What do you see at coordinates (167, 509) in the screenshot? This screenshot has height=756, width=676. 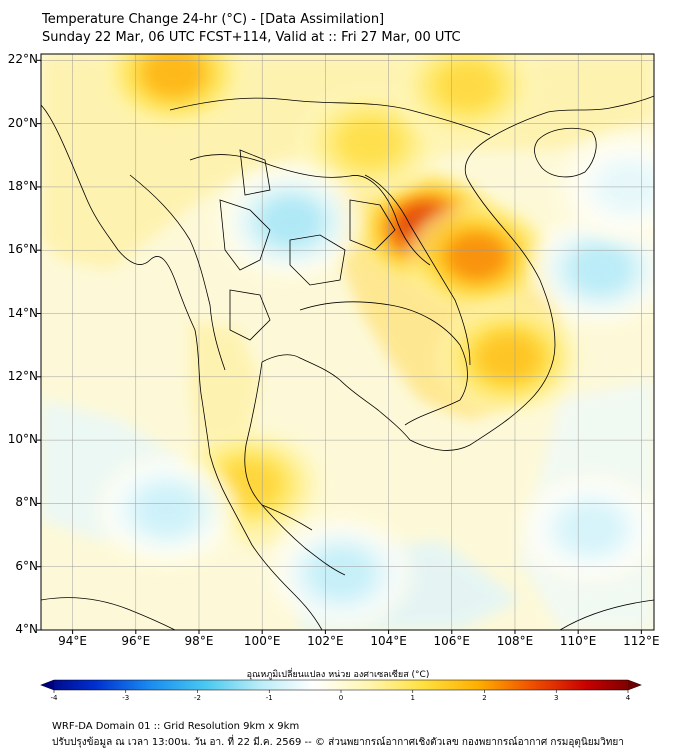 I see `cool-spot-andaman-sea` at bounding box center [167, 509].